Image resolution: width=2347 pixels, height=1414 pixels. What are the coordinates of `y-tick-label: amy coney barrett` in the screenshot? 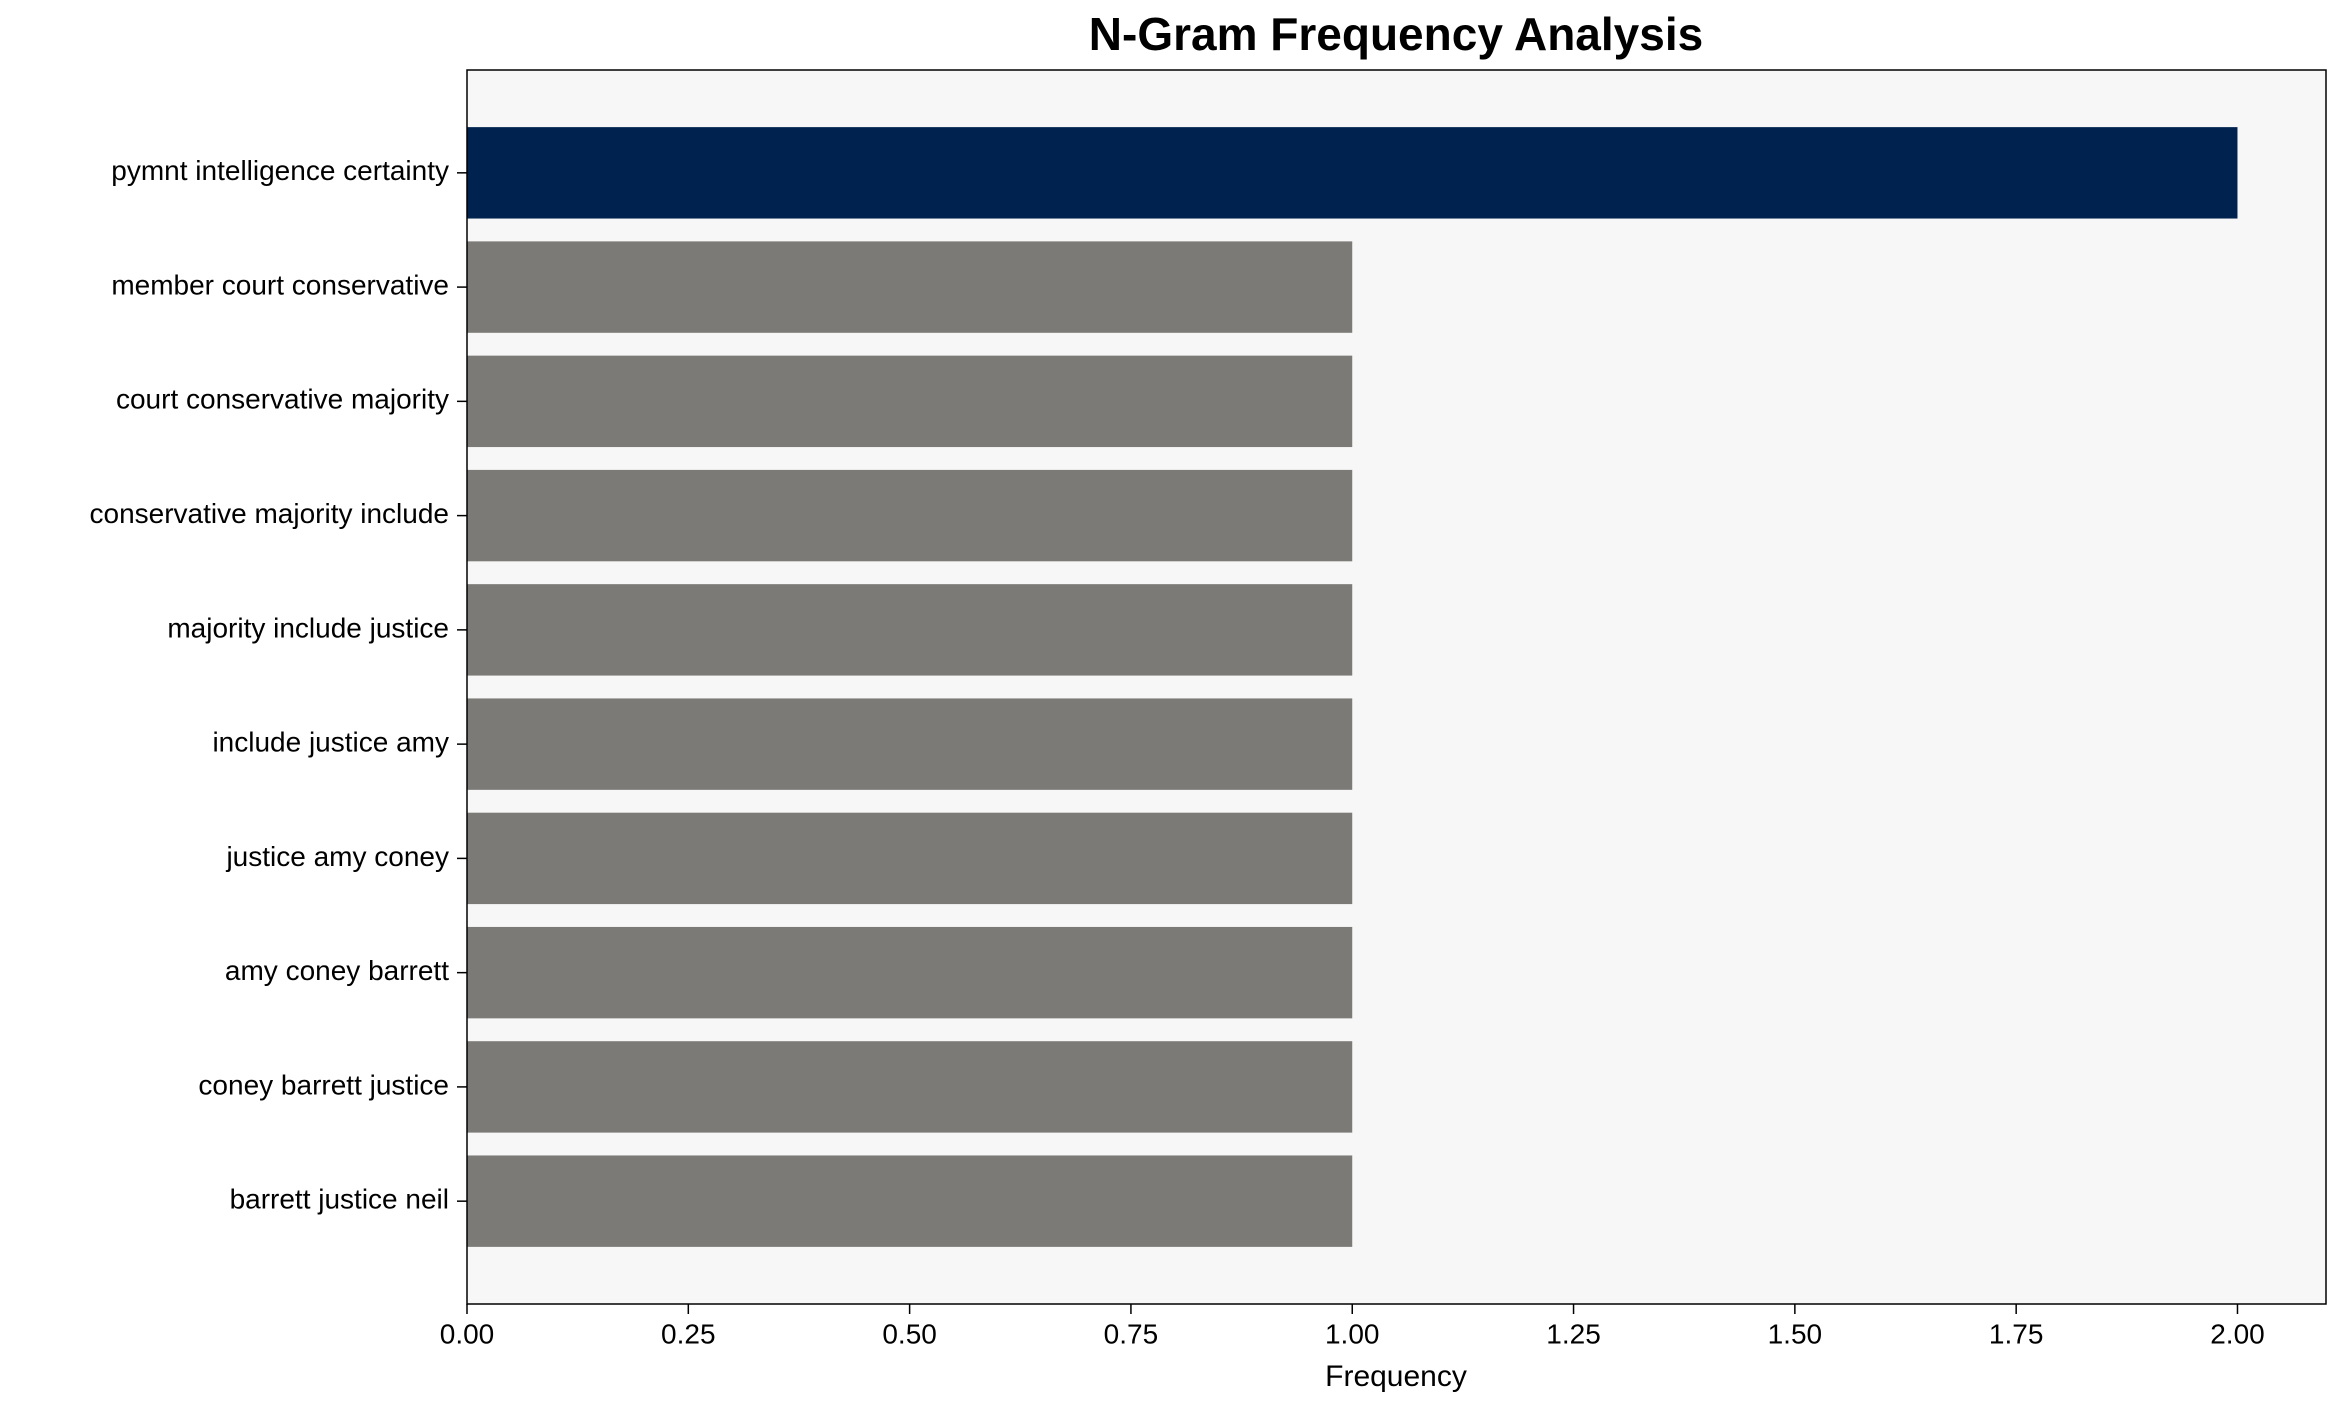 It's located at (337, 970).